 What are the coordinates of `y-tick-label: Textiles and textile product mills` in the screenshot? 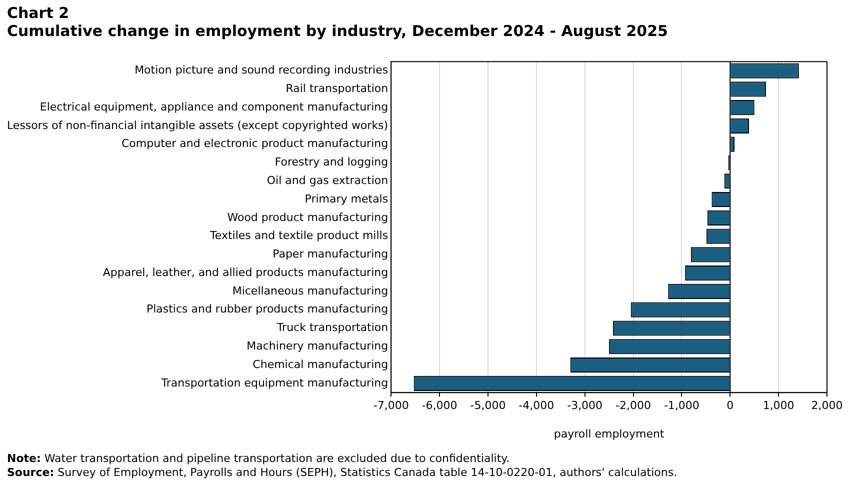 It's located at (298, 235).